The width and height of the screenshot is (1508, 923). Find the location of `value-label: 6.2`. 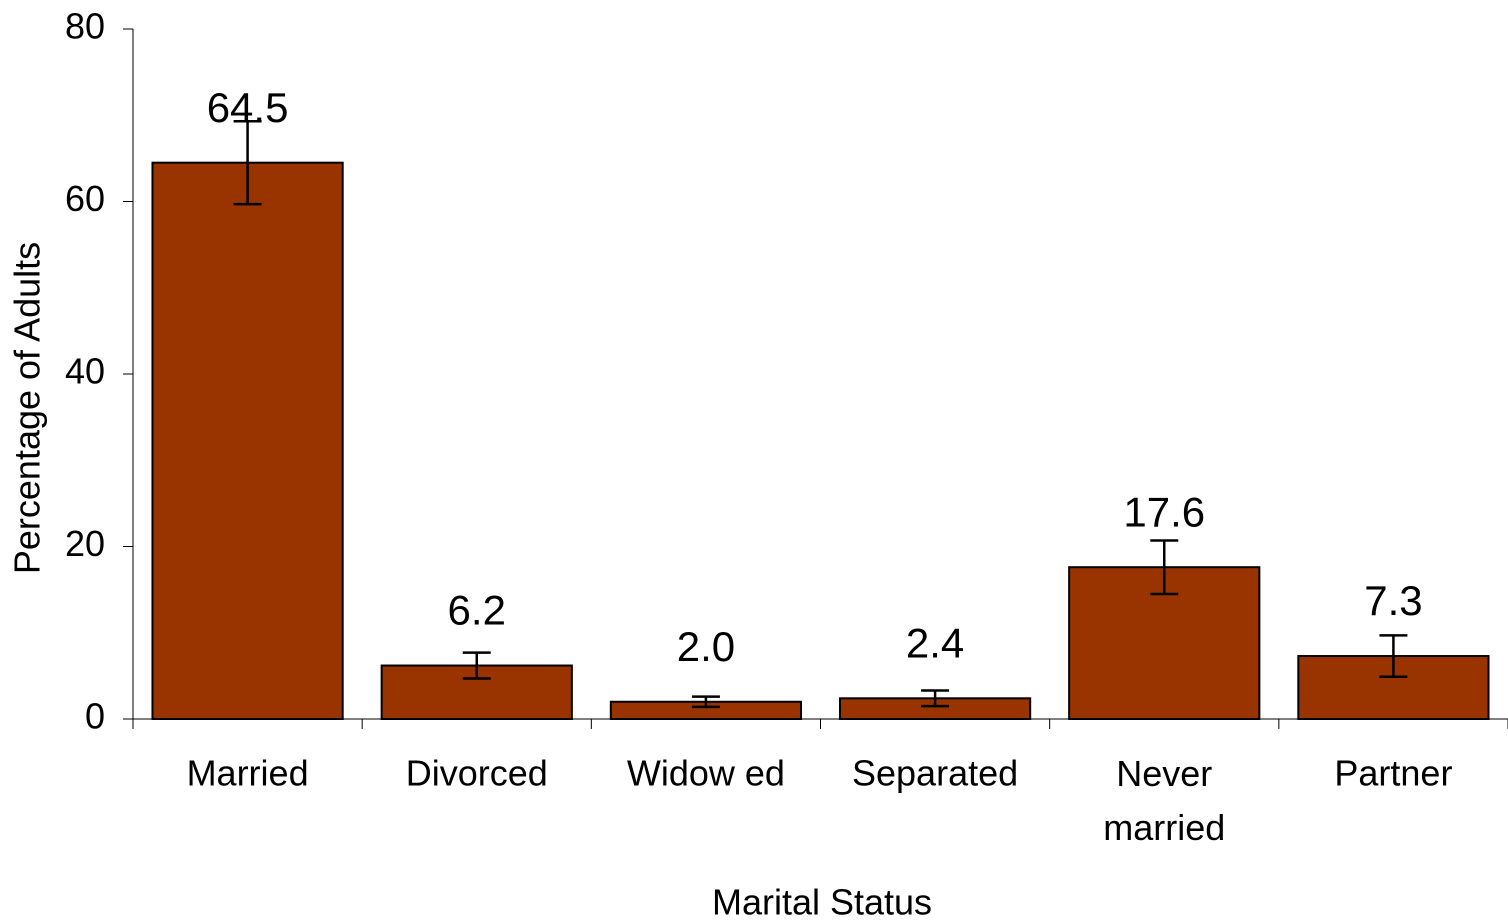

value-label: 6.2 is located at coordinates (477, 610).